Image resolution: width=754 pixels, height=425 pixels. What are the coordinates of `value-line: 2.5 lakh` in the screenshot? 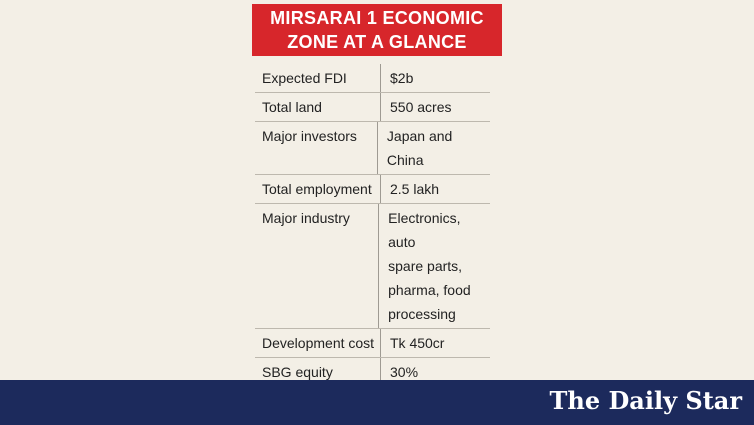 It's located at (415, 189).